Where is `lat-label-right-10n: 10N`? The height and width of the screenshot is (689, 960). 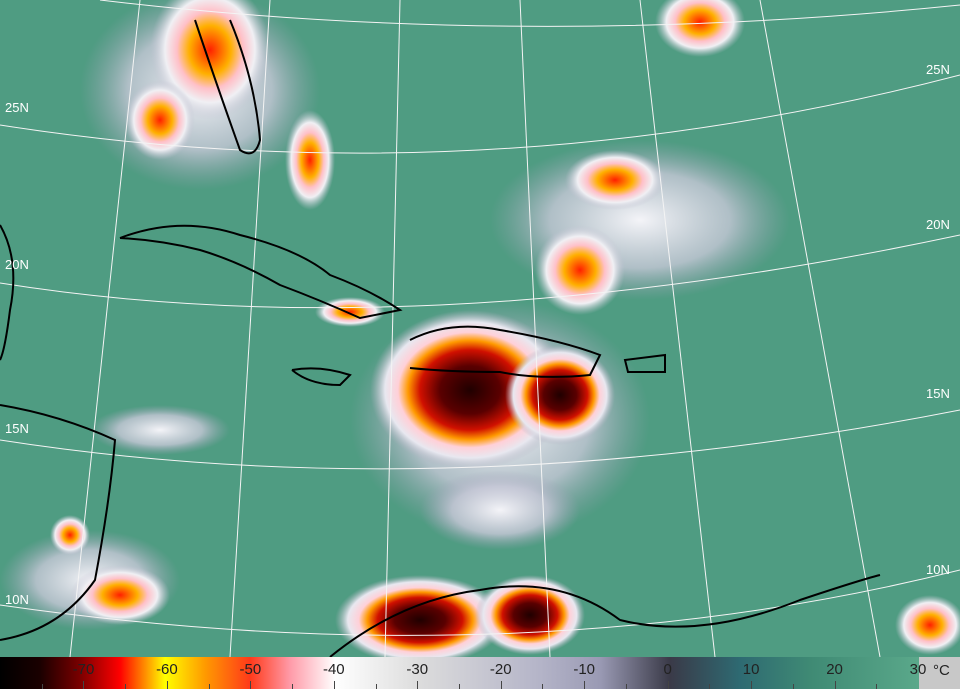 lat-label-right-10n: 10N is located at coordinates (938, 569).